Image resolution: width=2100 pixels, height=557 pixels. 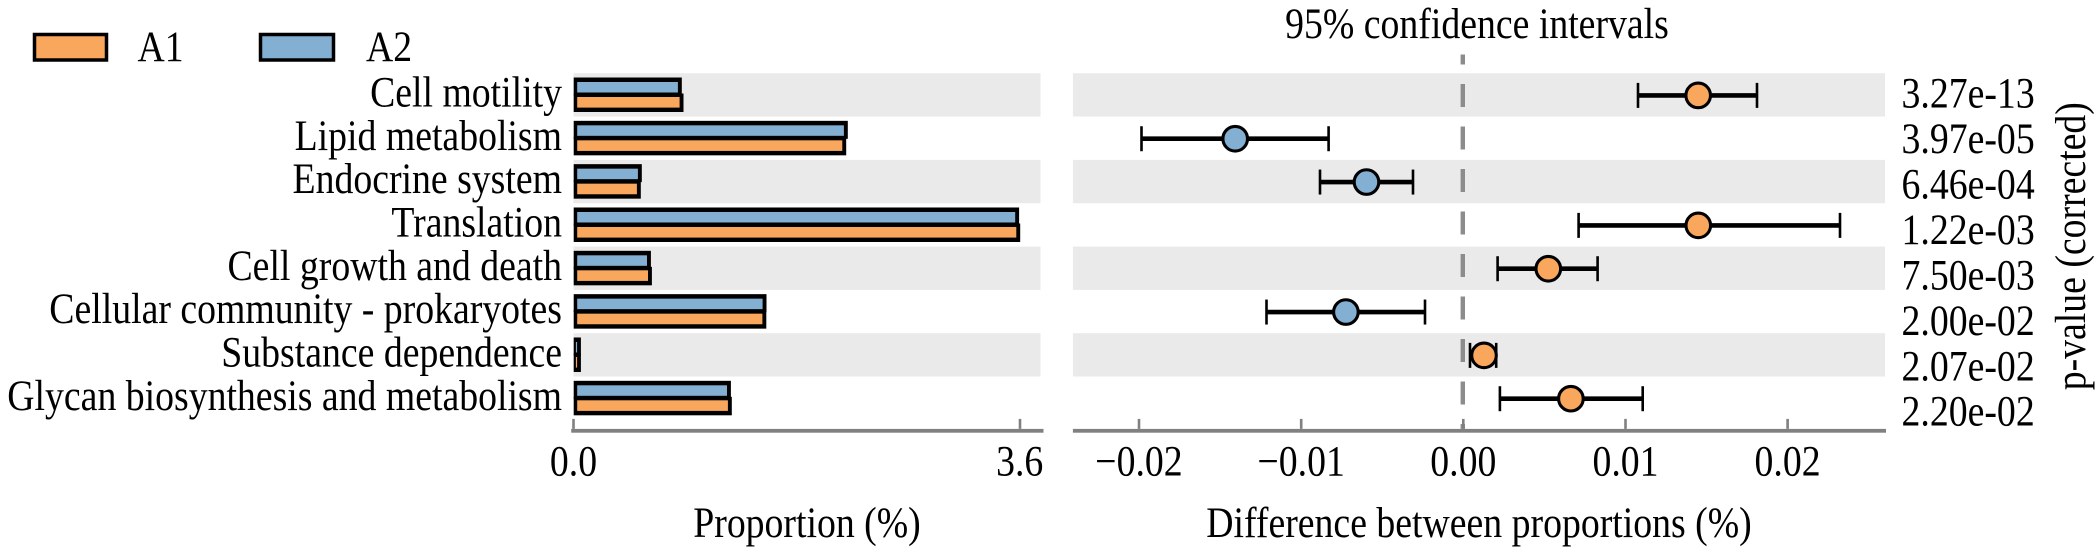 I want to click on svg-text: 0.0, so click(x=573, y=462).